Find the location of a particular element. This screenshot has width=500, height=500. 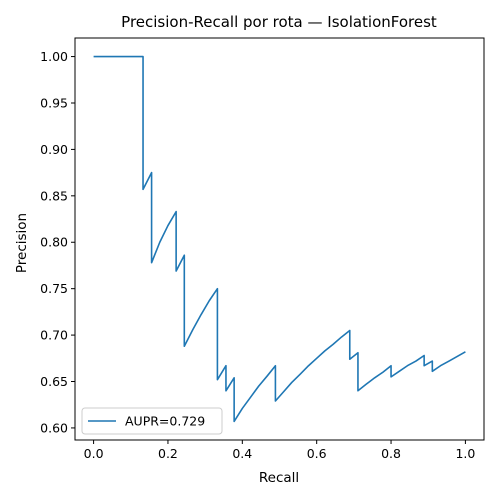

x-tick-label: 1.0 is located at coordinates (465, 453).